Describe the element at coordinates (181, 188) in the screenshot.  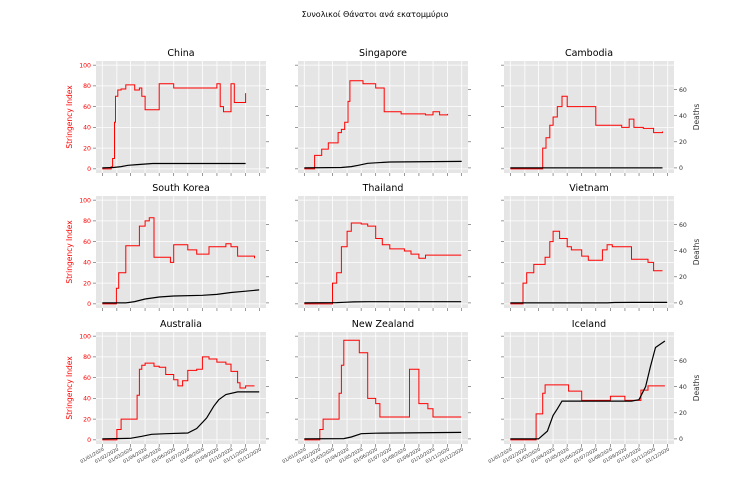
I see `panel-title: South Korea` at that location.